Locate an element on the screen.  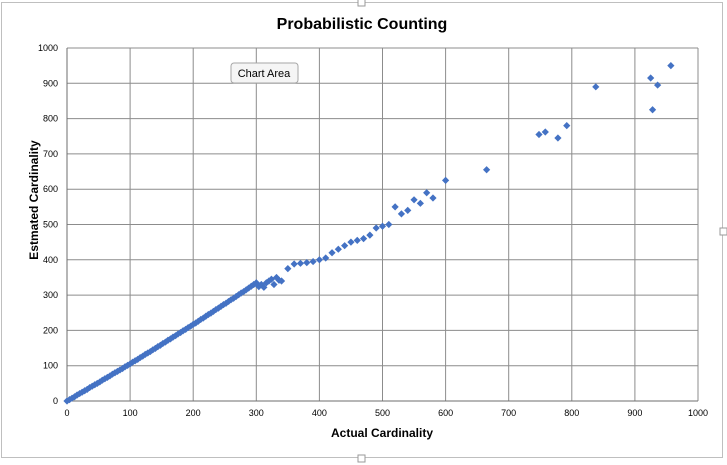
x-tick-label: 0 is located at coordinates (66, 413).